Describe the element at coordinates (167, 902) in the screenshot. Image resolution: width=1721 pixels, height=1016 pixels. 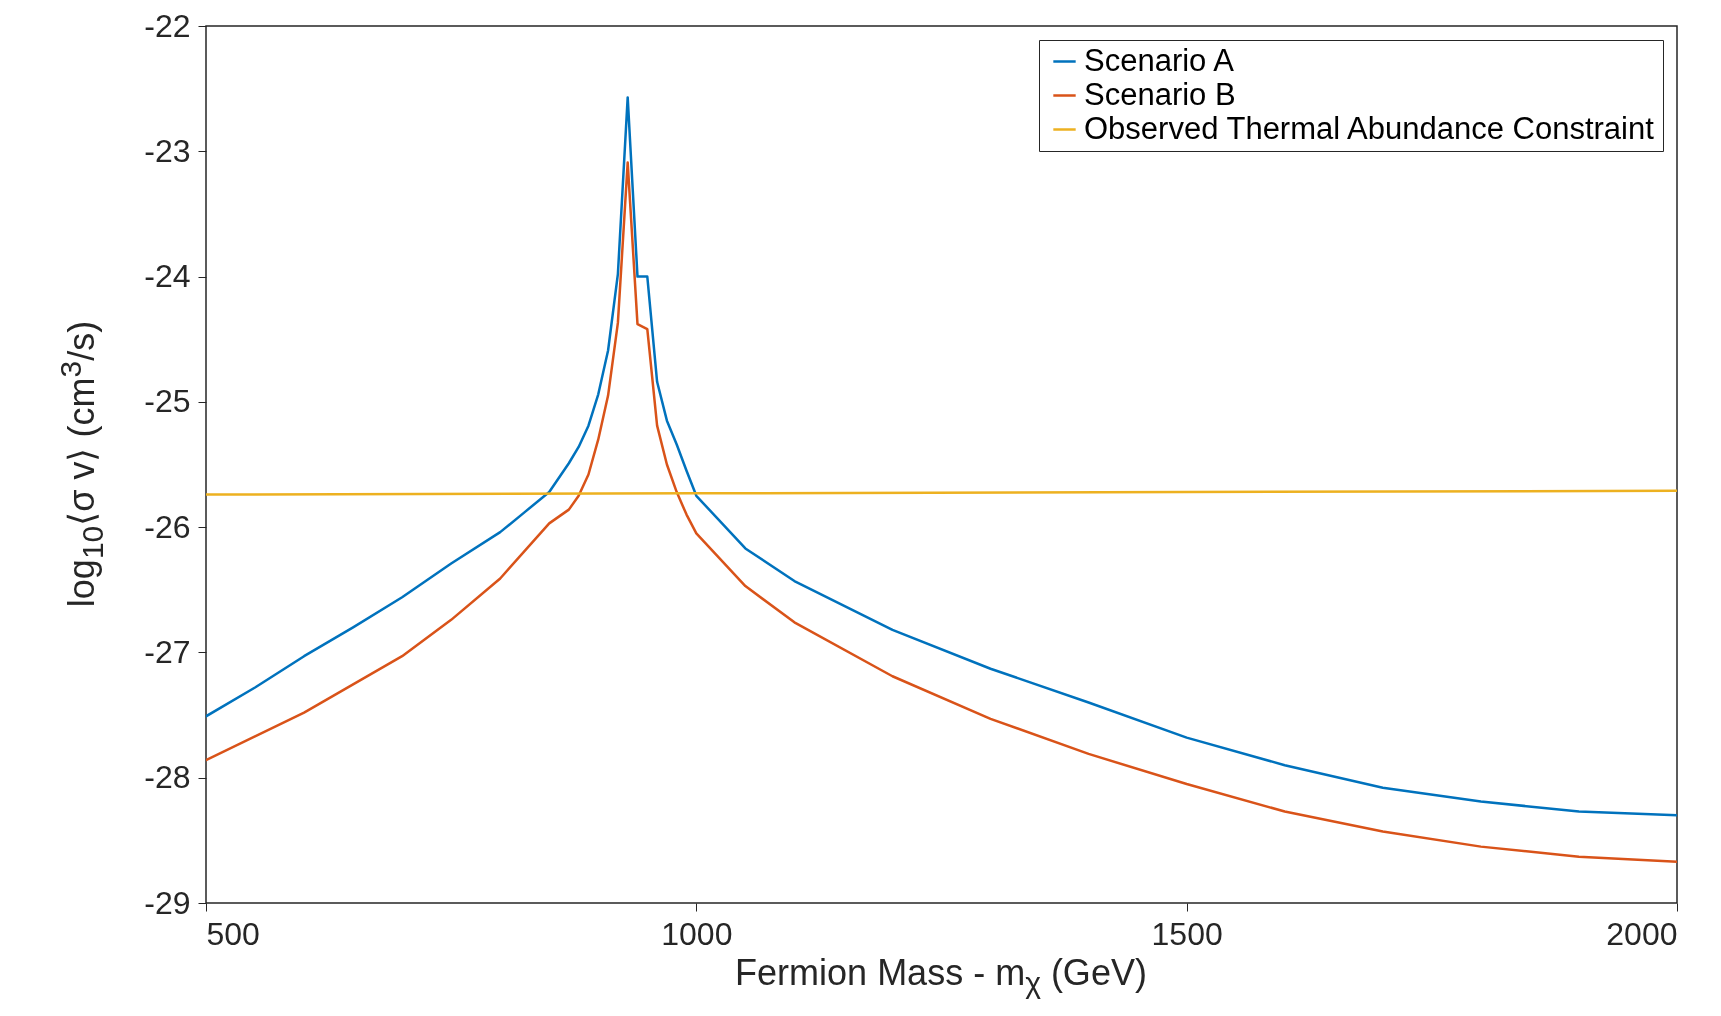
I see `y-tick-label: -29` at that location.